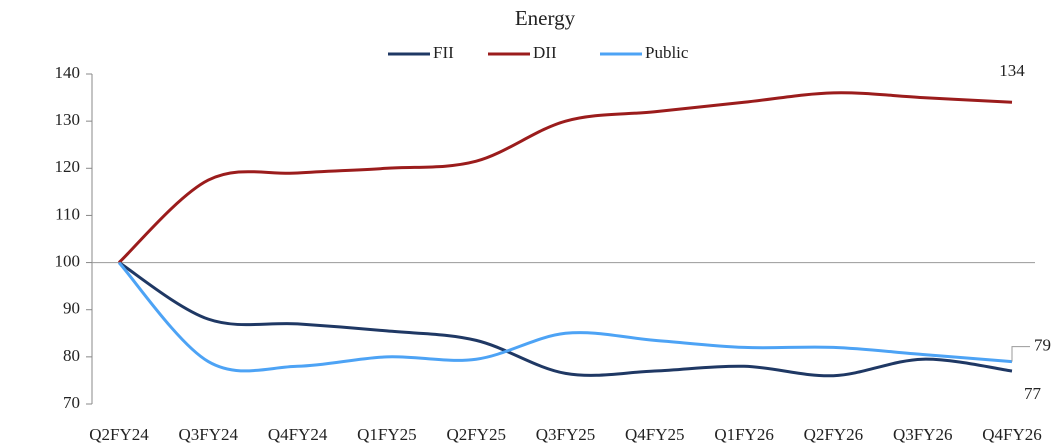  I want to click on x-tick-label: Q3FY24, so click(209, 434).